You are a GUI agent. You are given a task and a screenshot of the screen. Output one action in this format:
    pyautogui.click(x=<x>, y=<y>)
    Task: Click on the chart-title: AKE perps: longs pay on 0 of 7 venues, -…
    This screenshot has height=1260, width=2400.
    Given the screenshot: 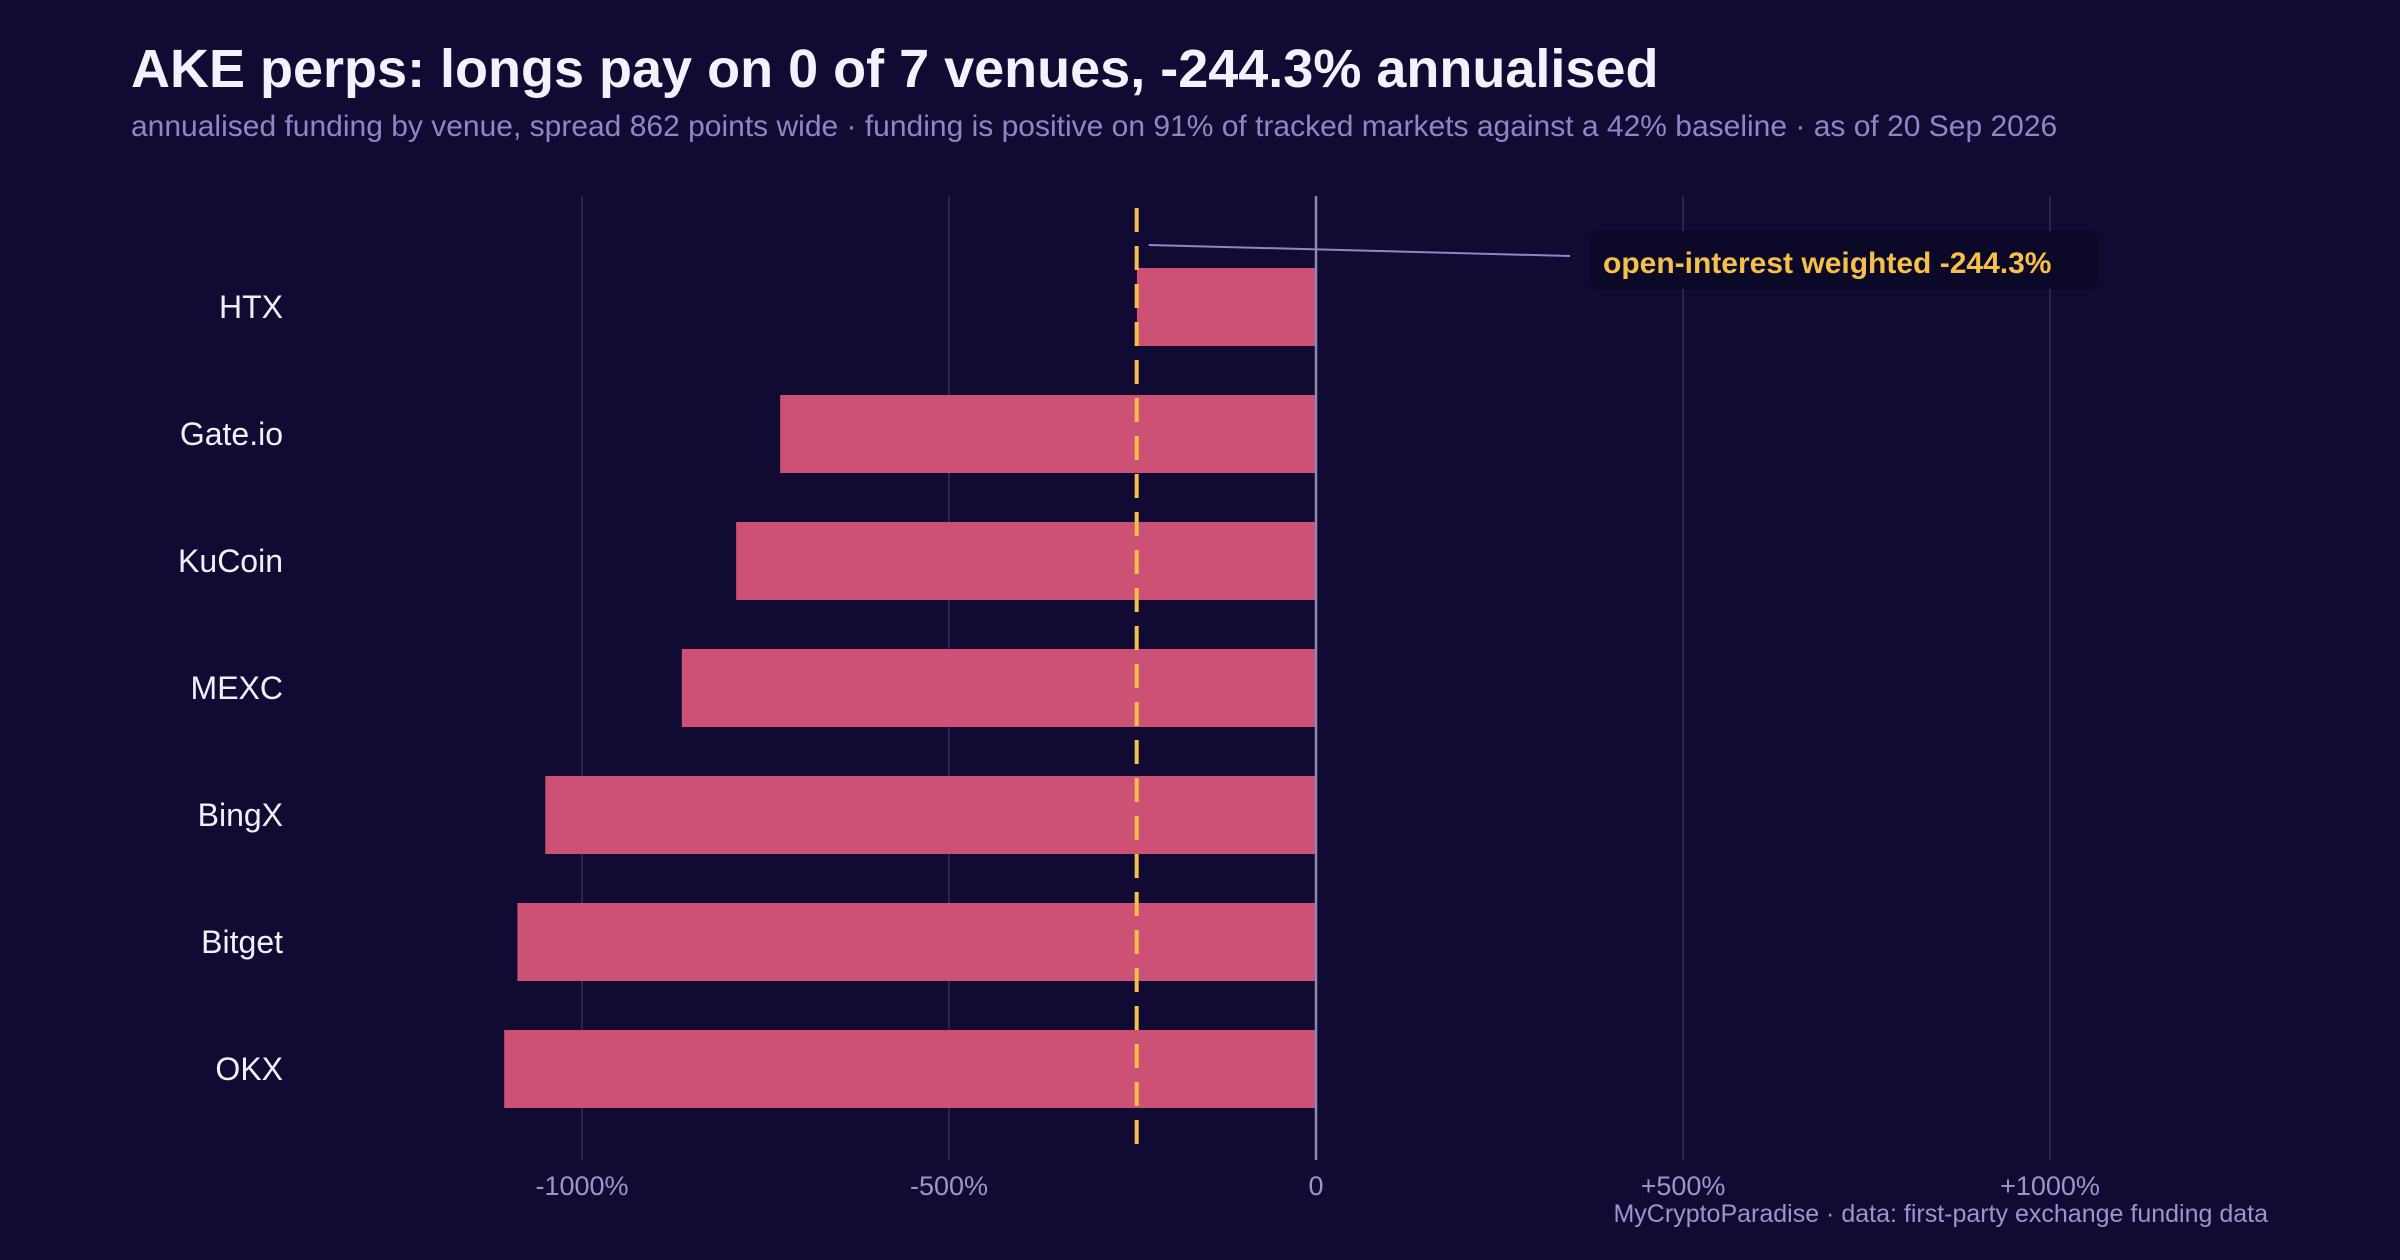 What is the action you would take?
    pyautogui.click(x=895, y=69)
    